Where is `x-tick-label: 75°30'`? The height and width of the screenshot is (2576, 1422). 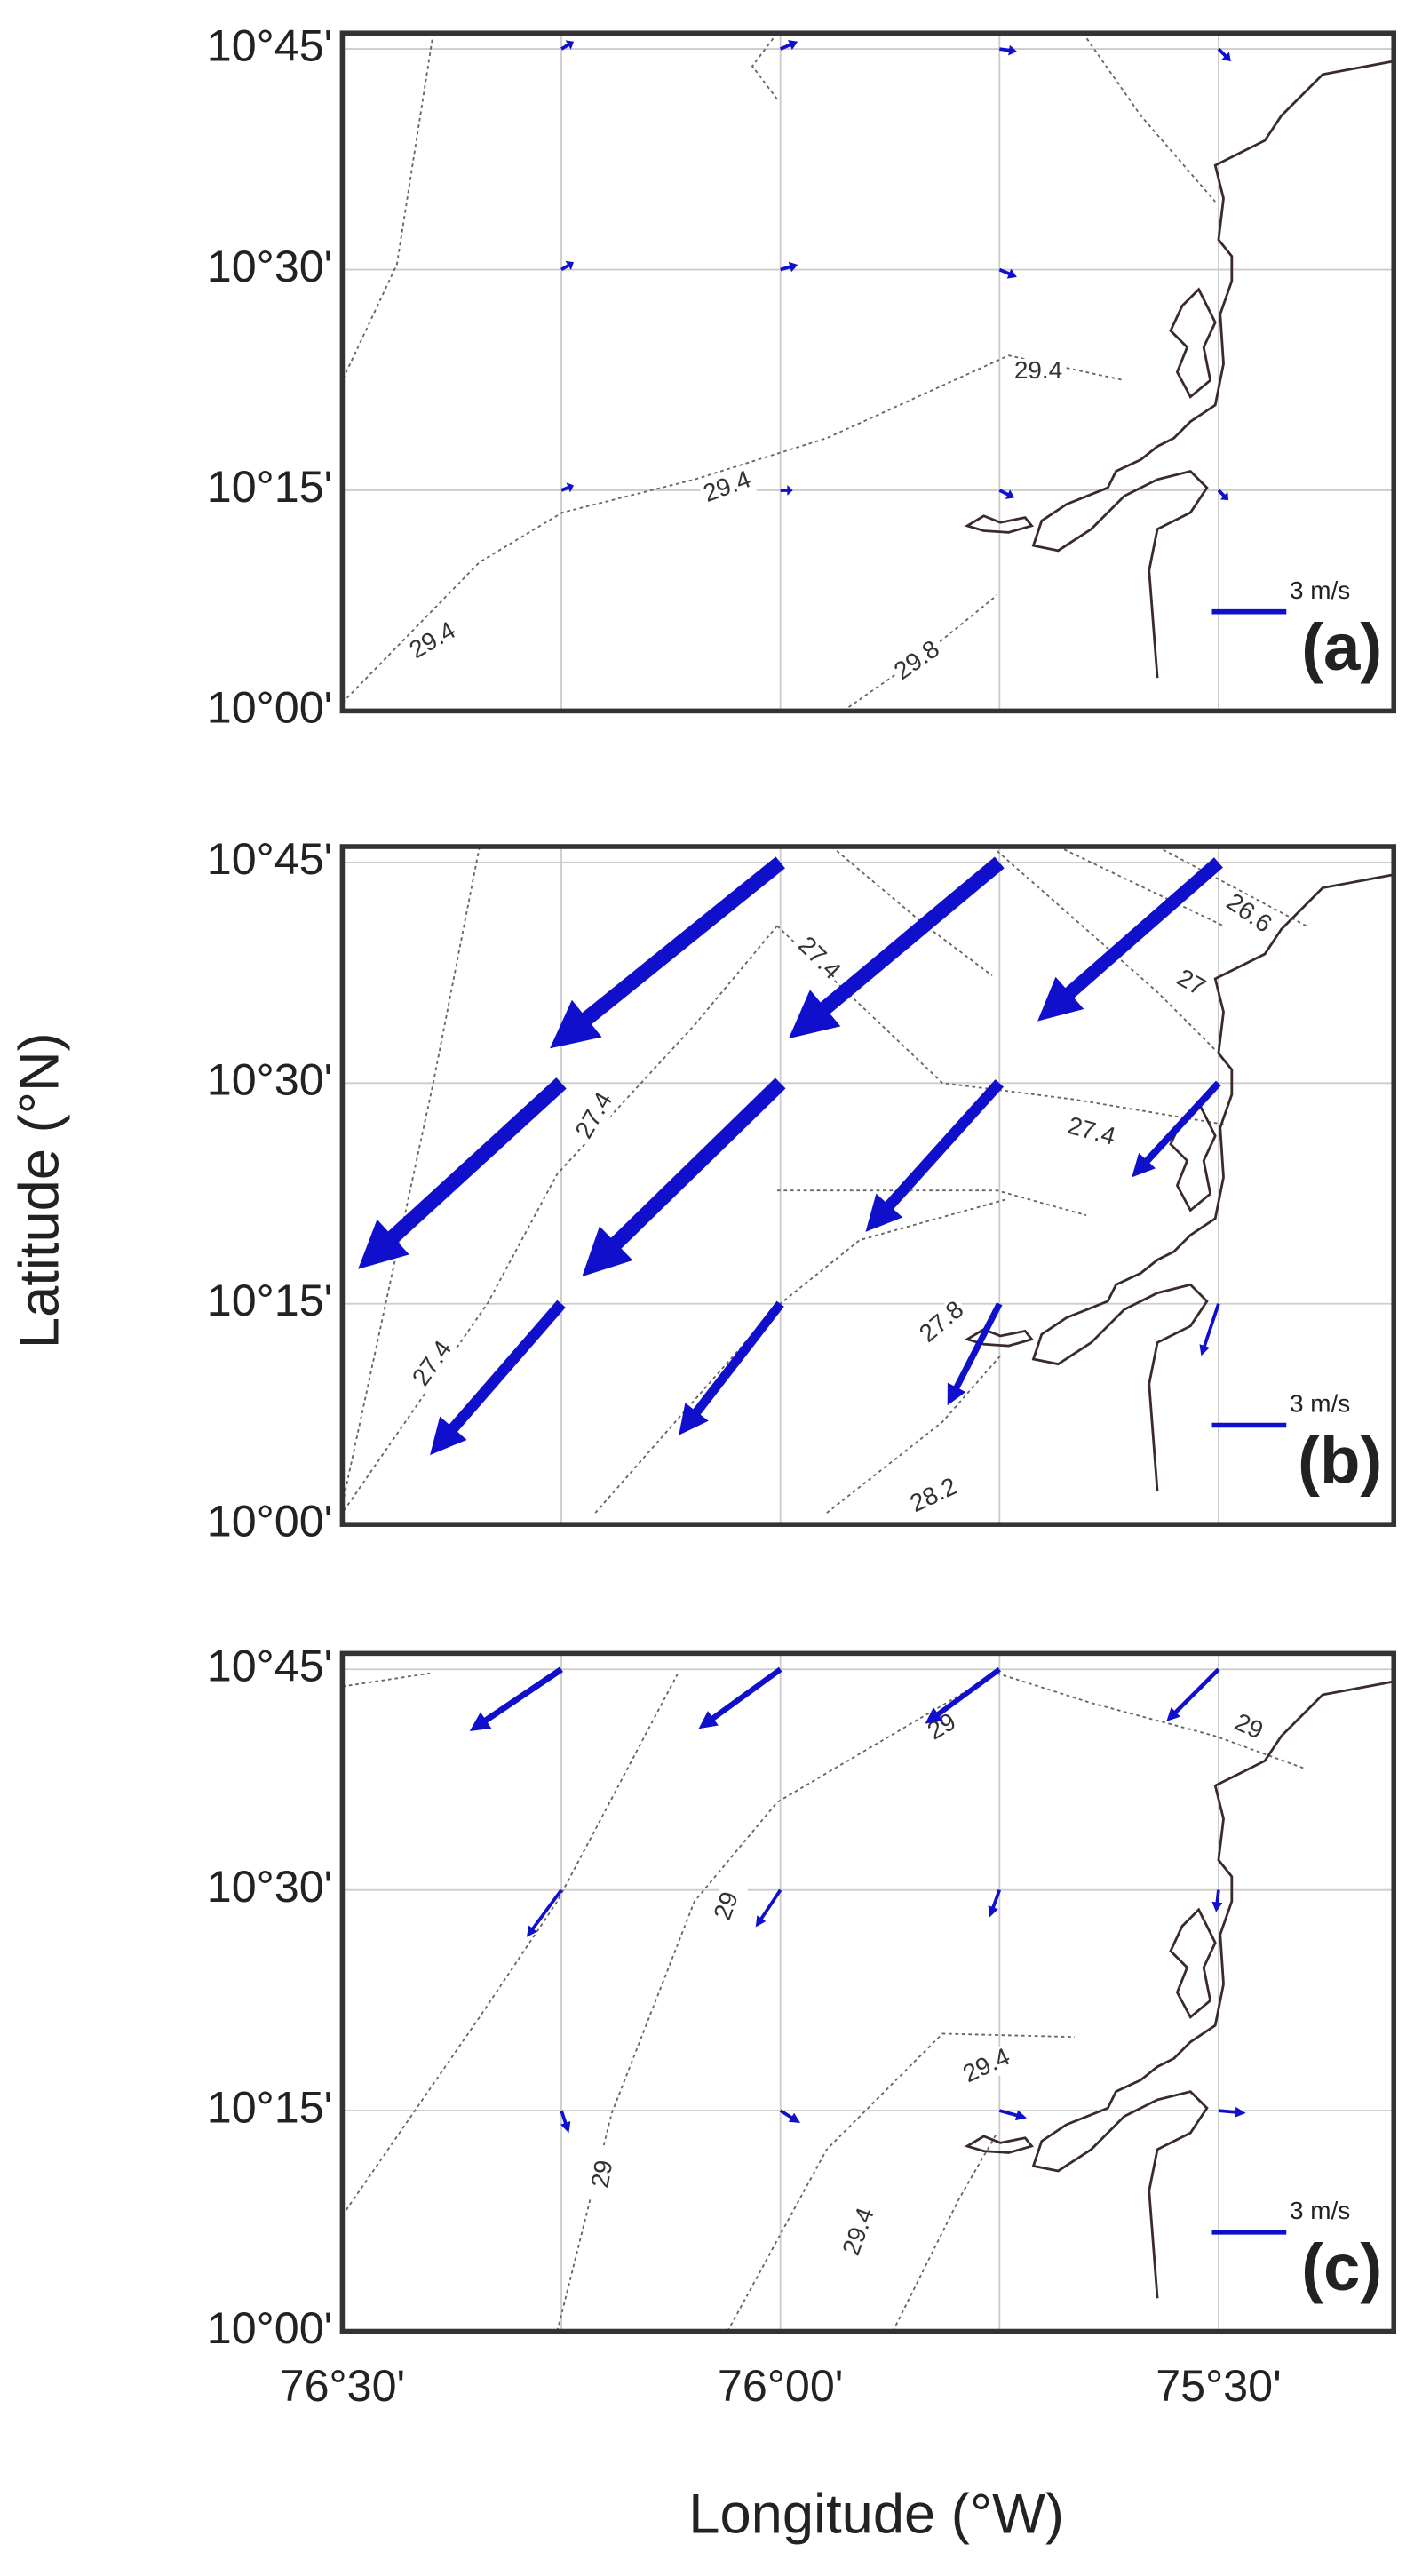 x-tick-label: 75°30' is located at coordinates (1218, 2386).